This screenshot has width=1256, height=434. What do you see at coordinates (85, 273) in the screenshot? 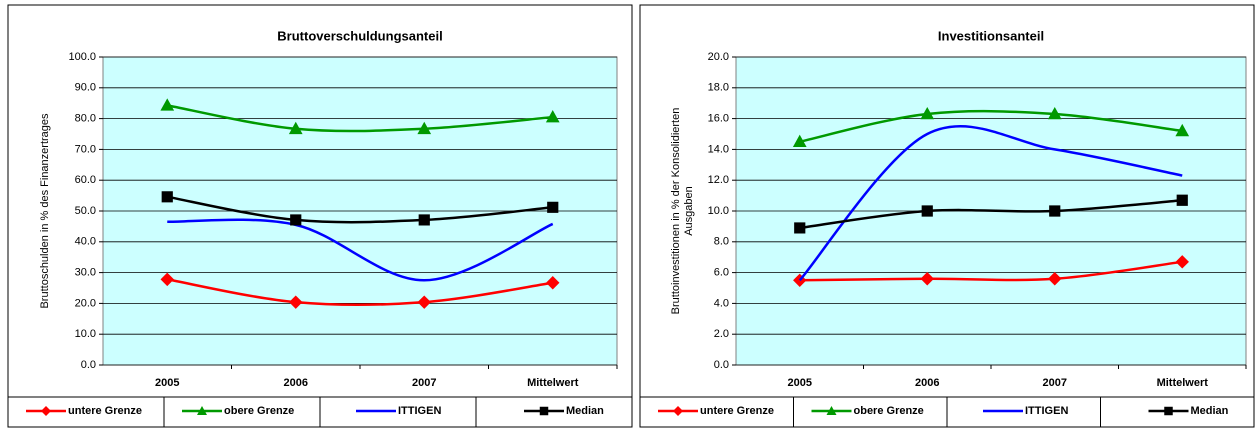
I see `y-tick-label: 30.0` at bounding box center [85, 273].